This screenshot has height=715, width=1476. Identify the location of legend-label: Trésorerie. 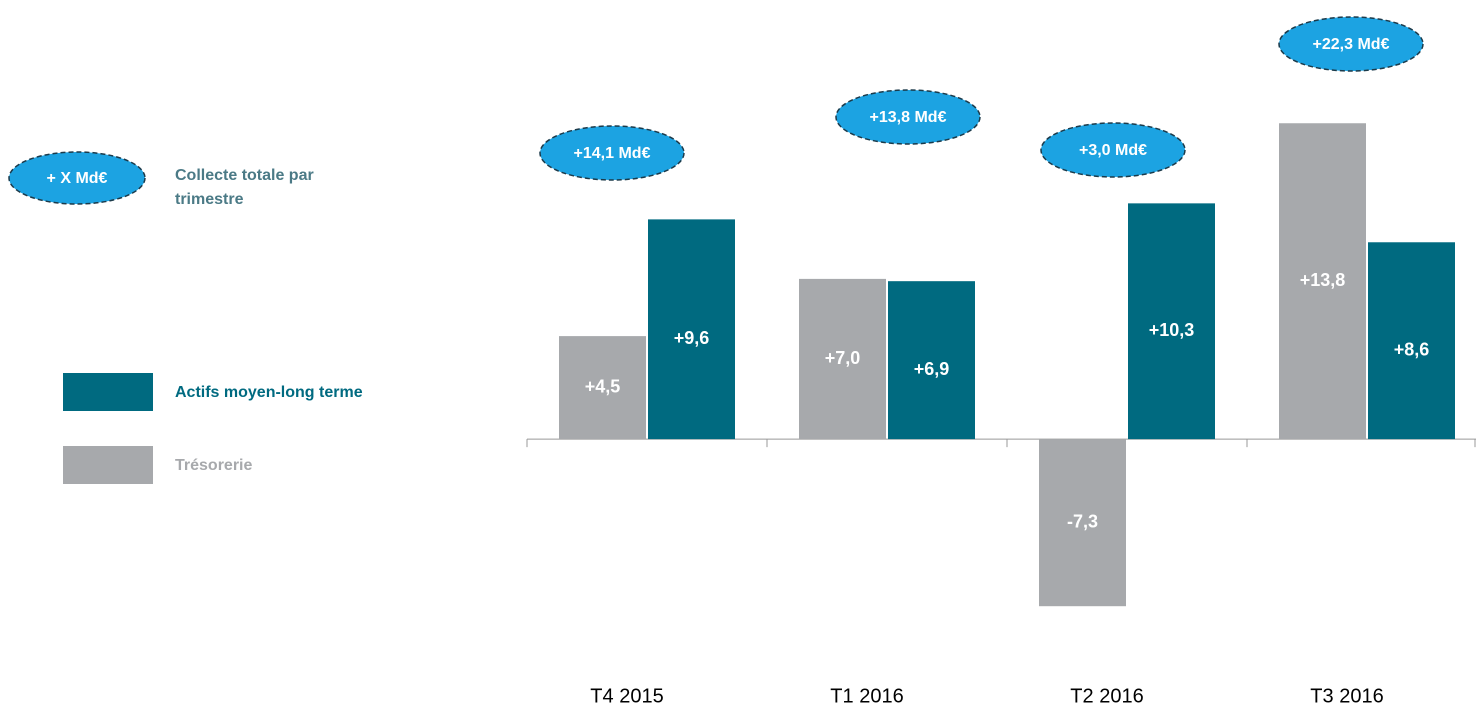
(213, 465).